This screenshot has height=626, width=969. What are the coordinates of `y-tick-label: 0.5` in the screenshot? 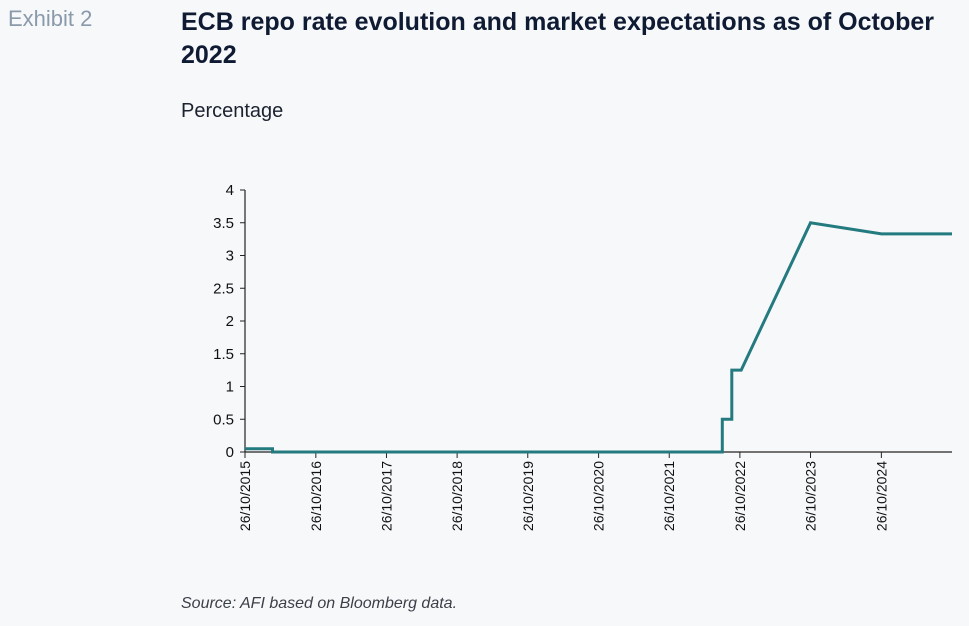 It's located at (223, 419).